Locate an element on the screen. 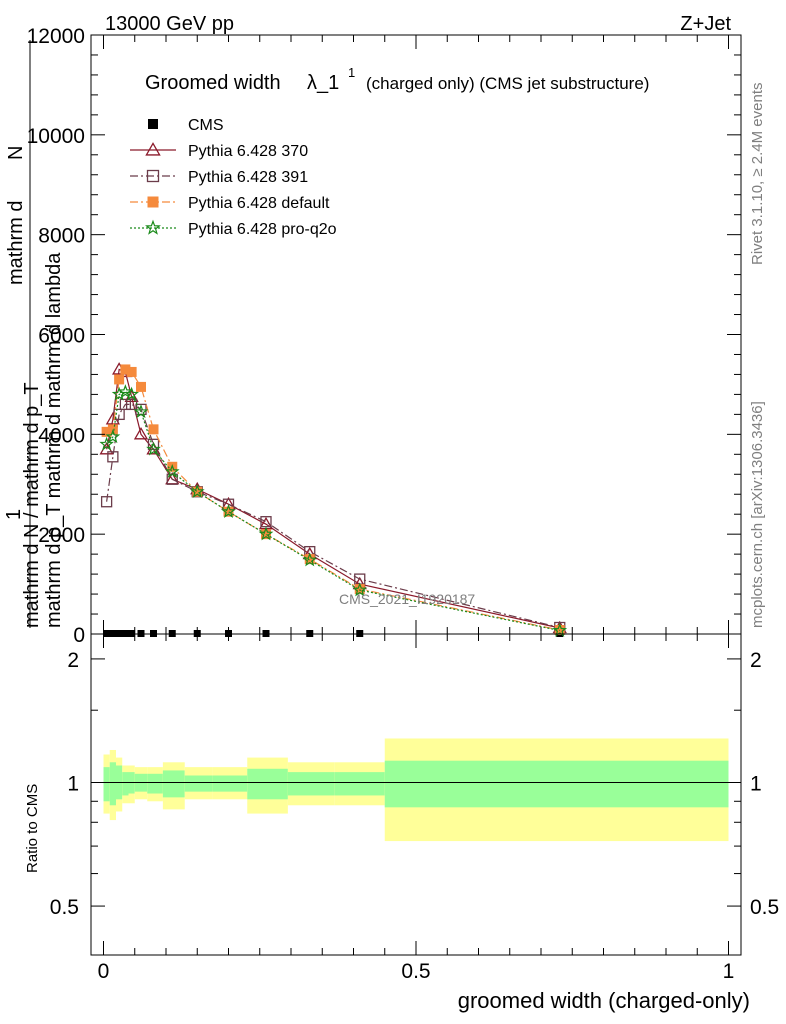  legend-entry: Pythia 6.428 391 is located at coordinates (219, 177).